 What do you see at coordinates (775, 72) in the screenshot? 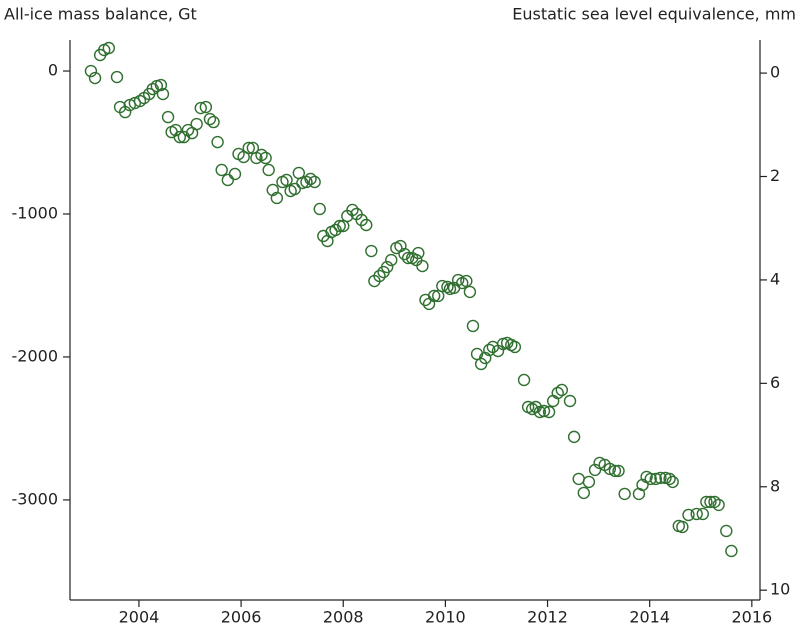
I see `y2-tick-label: 0` at bounding box center [775, 72].